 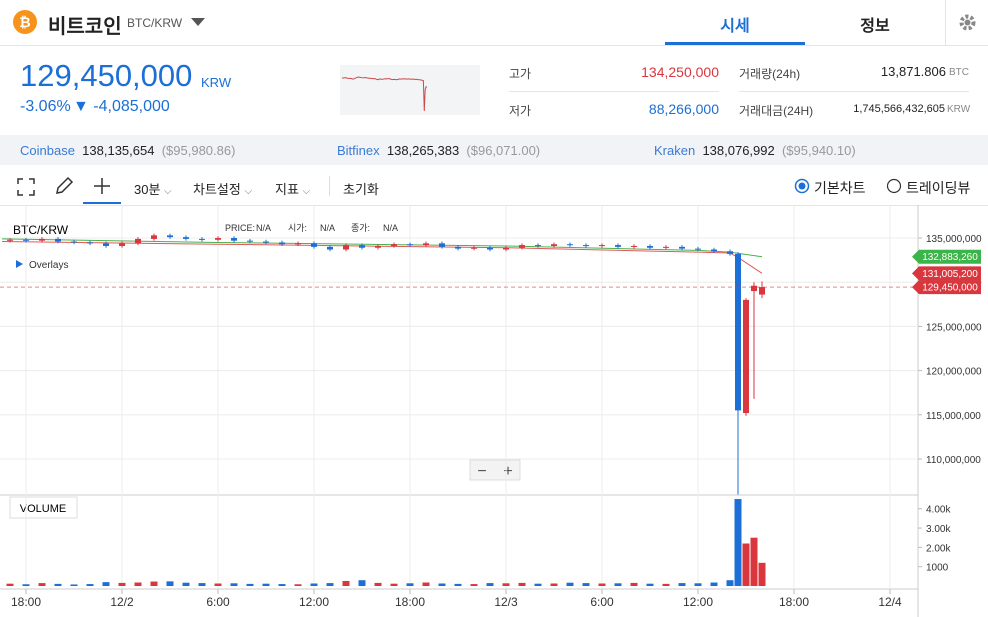 What do you see at coordinates (735, 26) in the screenshot?
I see `tab: 시세` at bounding box center [735, 26].